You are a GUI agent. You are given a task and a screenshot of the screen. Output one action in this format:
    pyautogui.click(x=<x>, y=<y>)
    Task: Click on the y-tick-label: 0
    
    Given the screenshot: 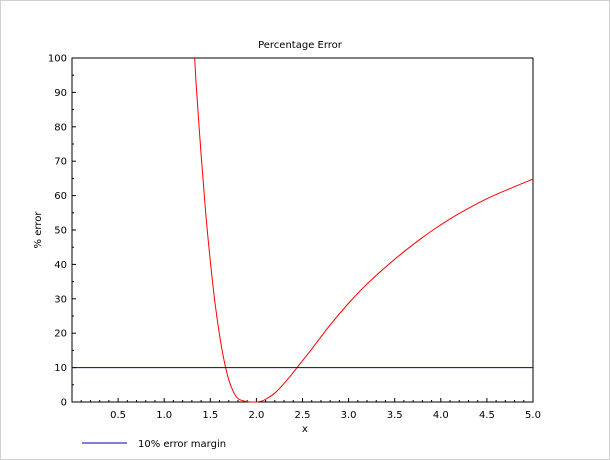 What is the action you would take?
    pyautogui.click(x=64, y=403)
    